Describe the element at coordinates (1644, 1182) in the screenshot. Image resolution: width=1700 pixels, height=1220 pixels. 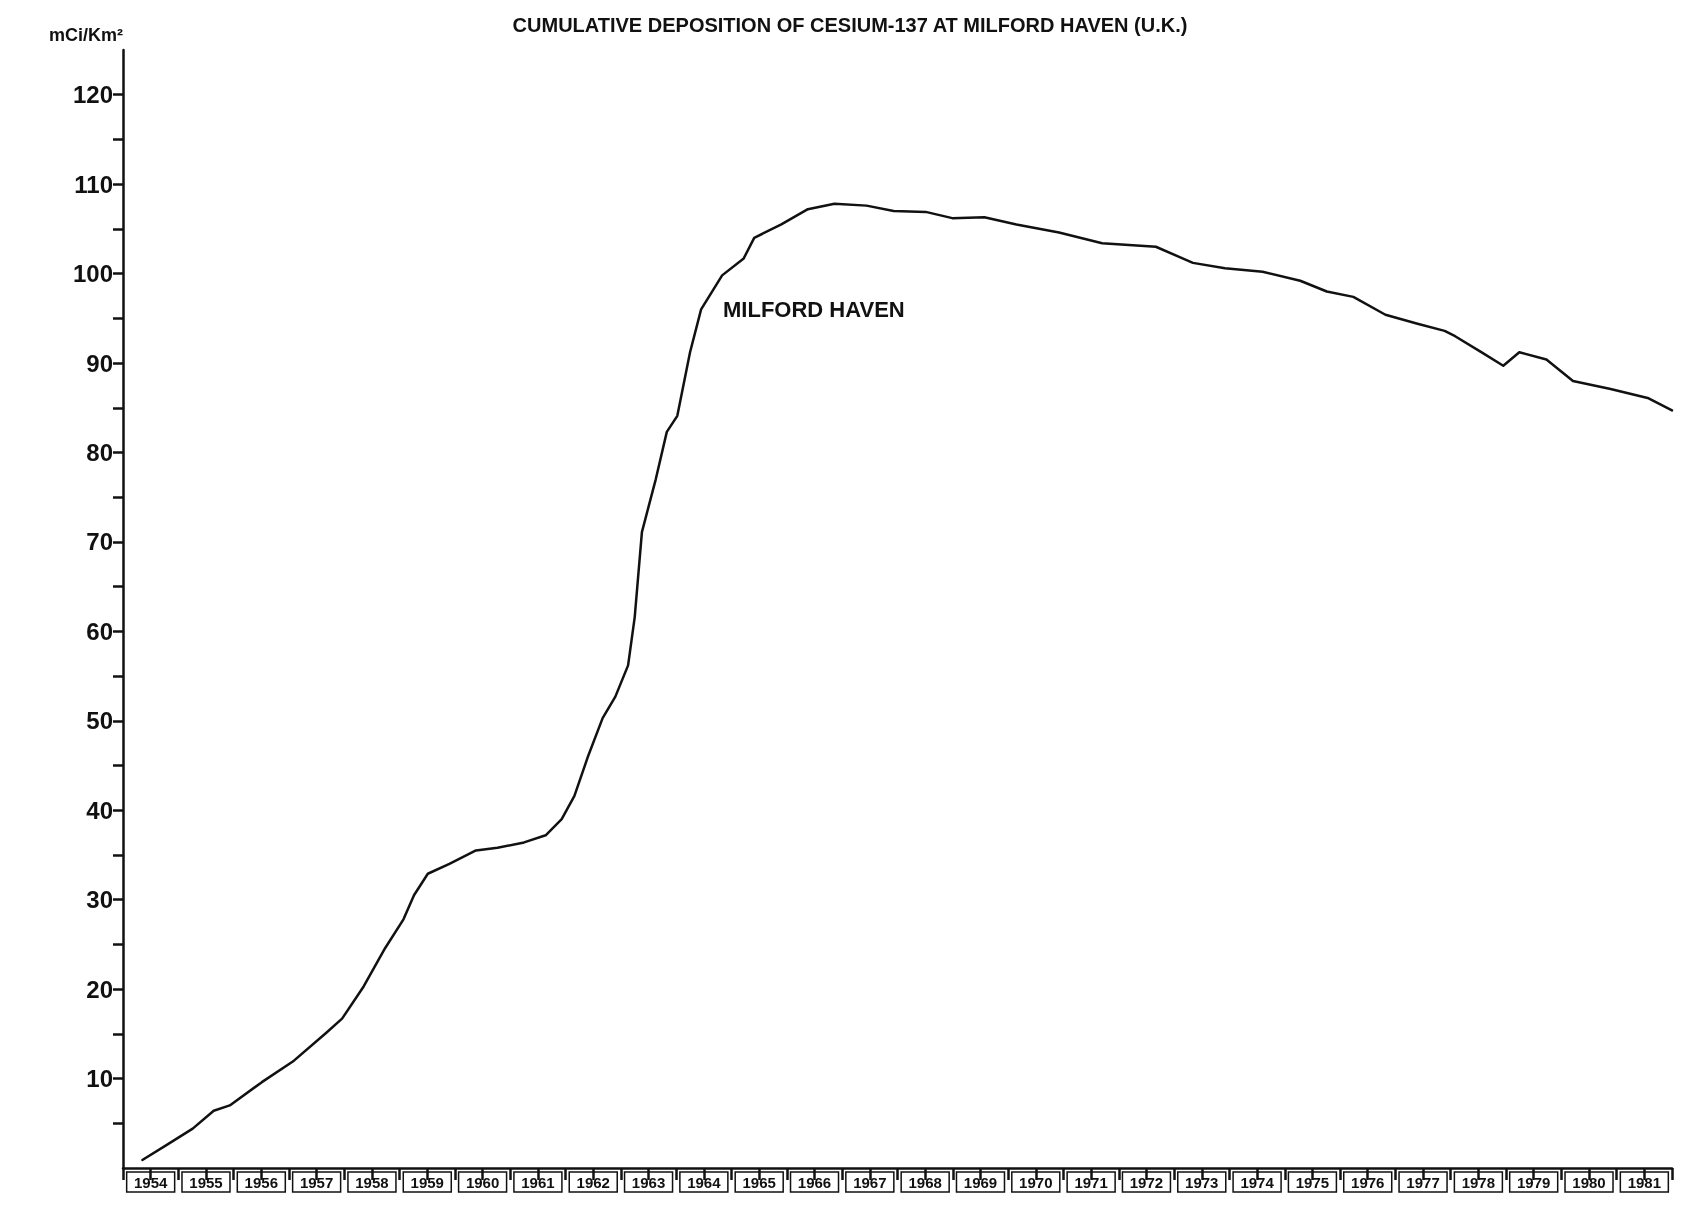
I see `x-tick-label: 1981` at that location.